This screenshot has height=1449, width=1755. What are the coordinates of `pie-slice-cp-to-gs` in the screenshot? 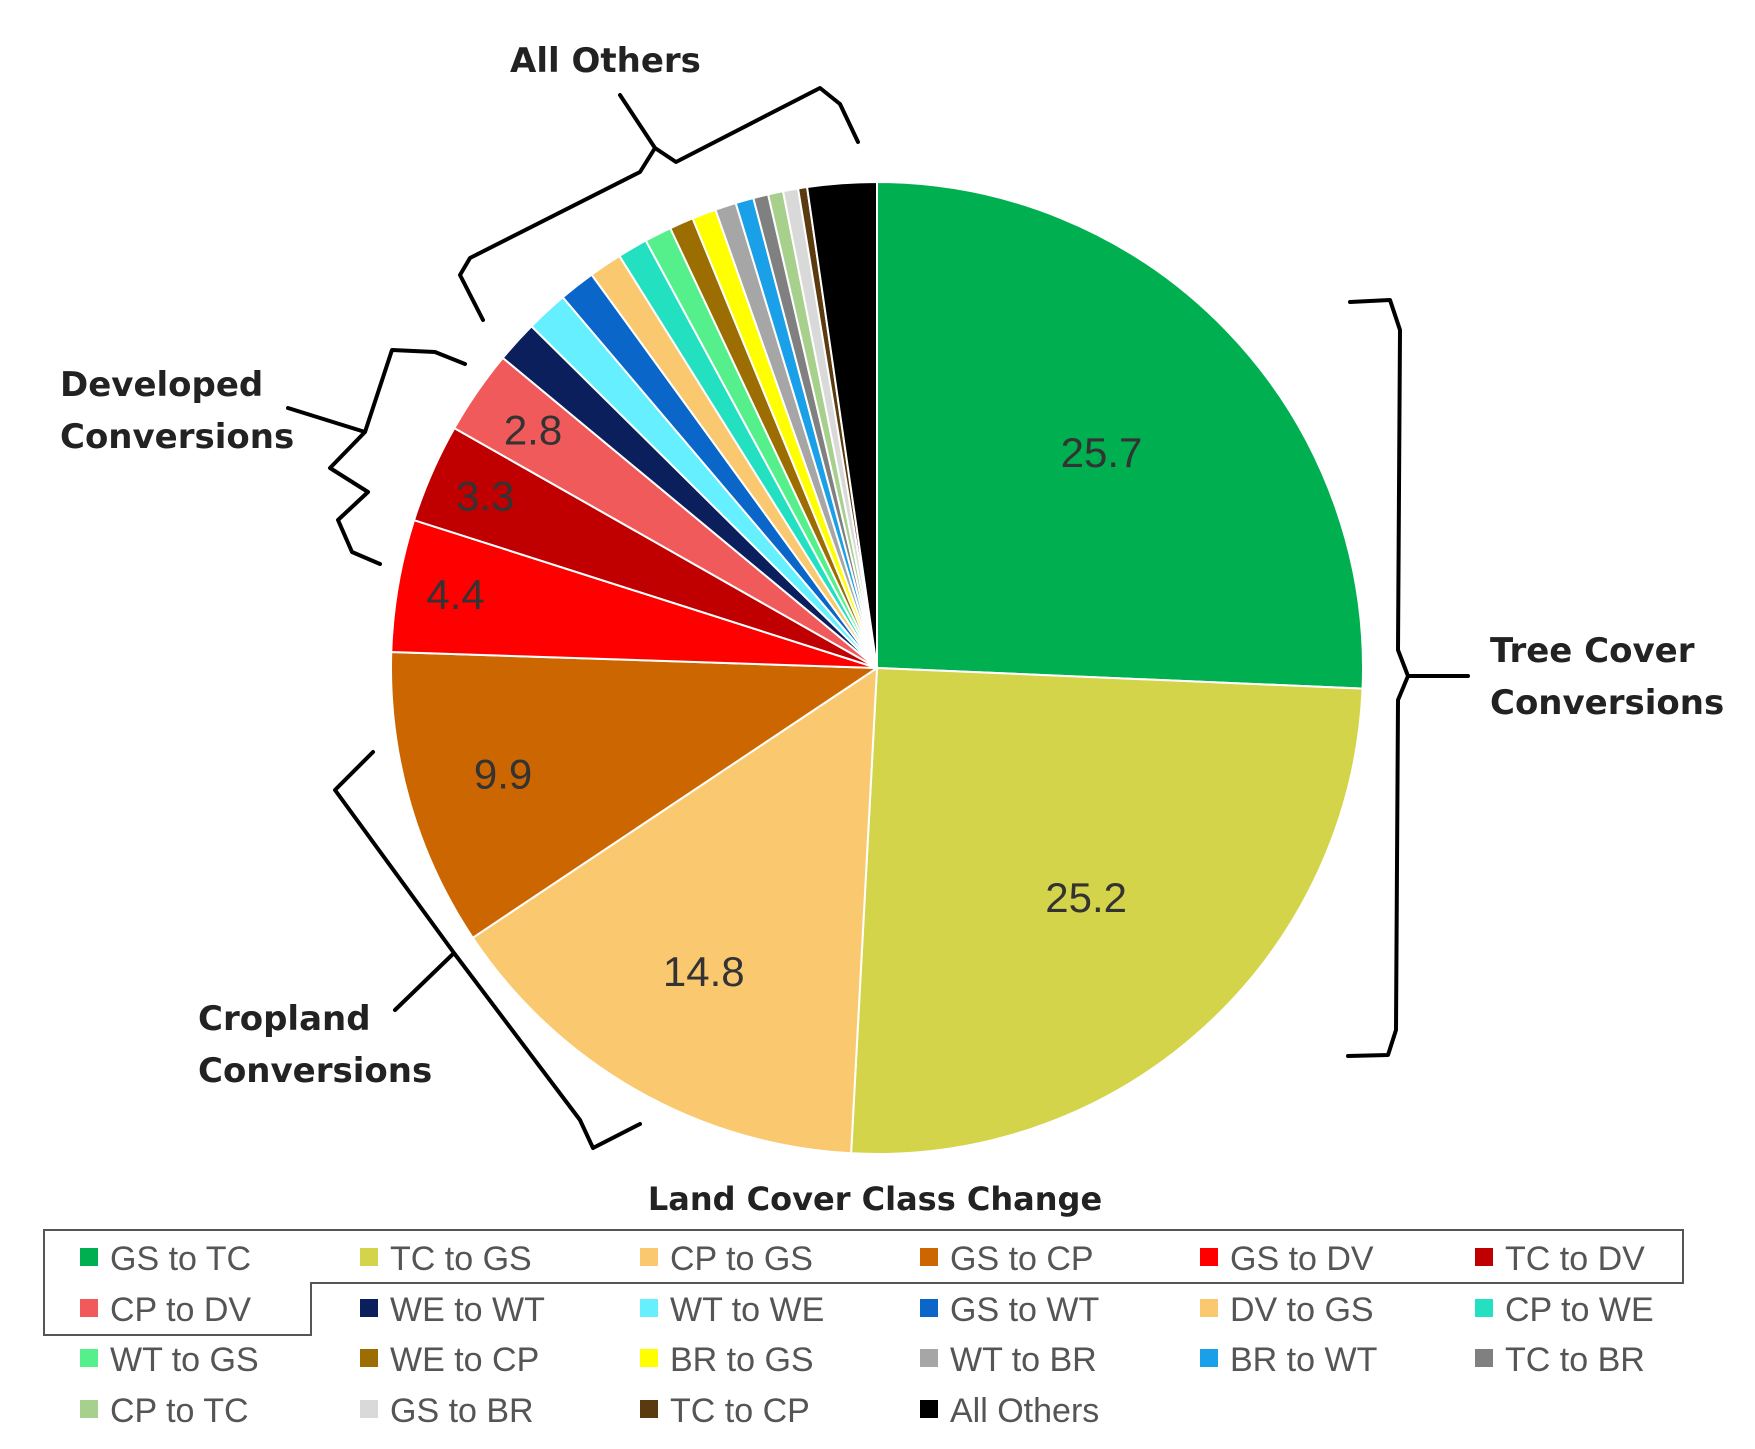 It's located at (675, 910).